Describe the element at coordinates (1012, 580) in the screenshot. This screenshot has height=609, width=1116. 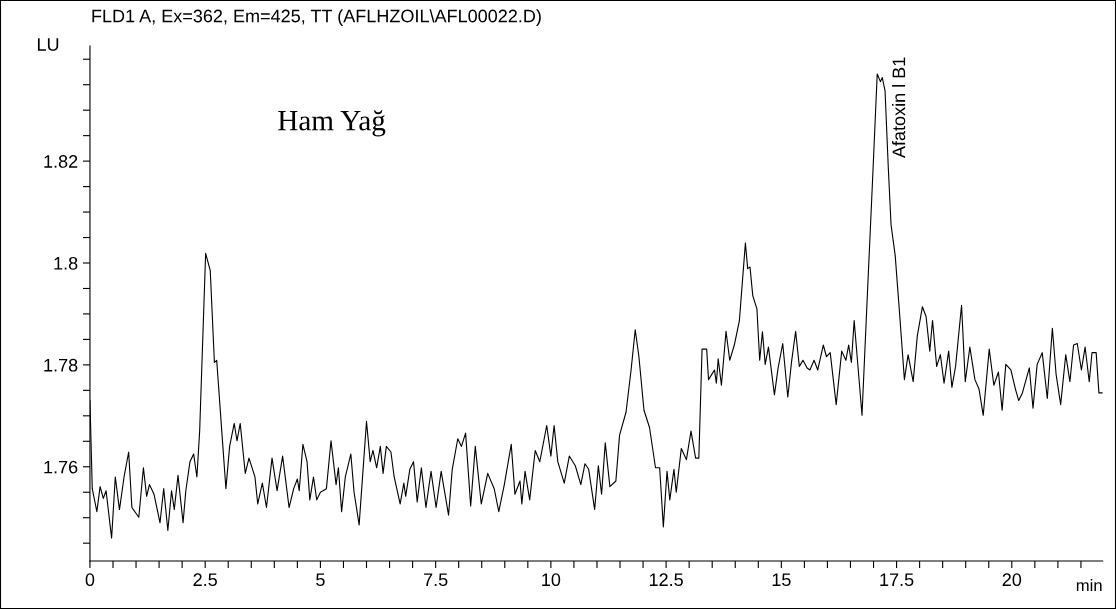
I see `x-tick-label: 20` at that location.